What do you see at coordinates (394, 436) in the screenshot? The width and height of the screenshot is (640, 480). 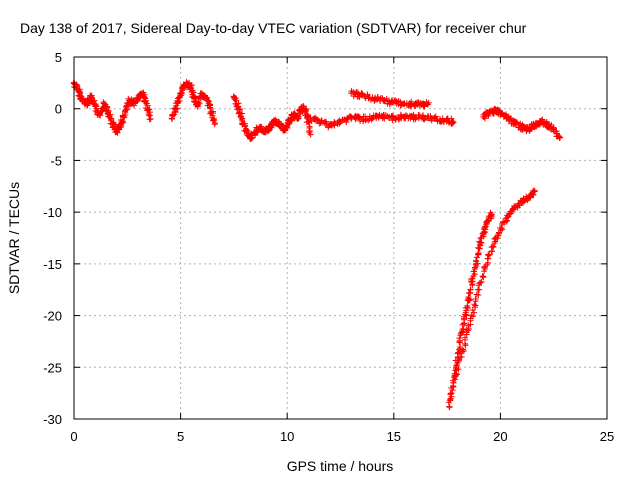 I see `x-tick-label: 15` at bounding box center [394, 436].